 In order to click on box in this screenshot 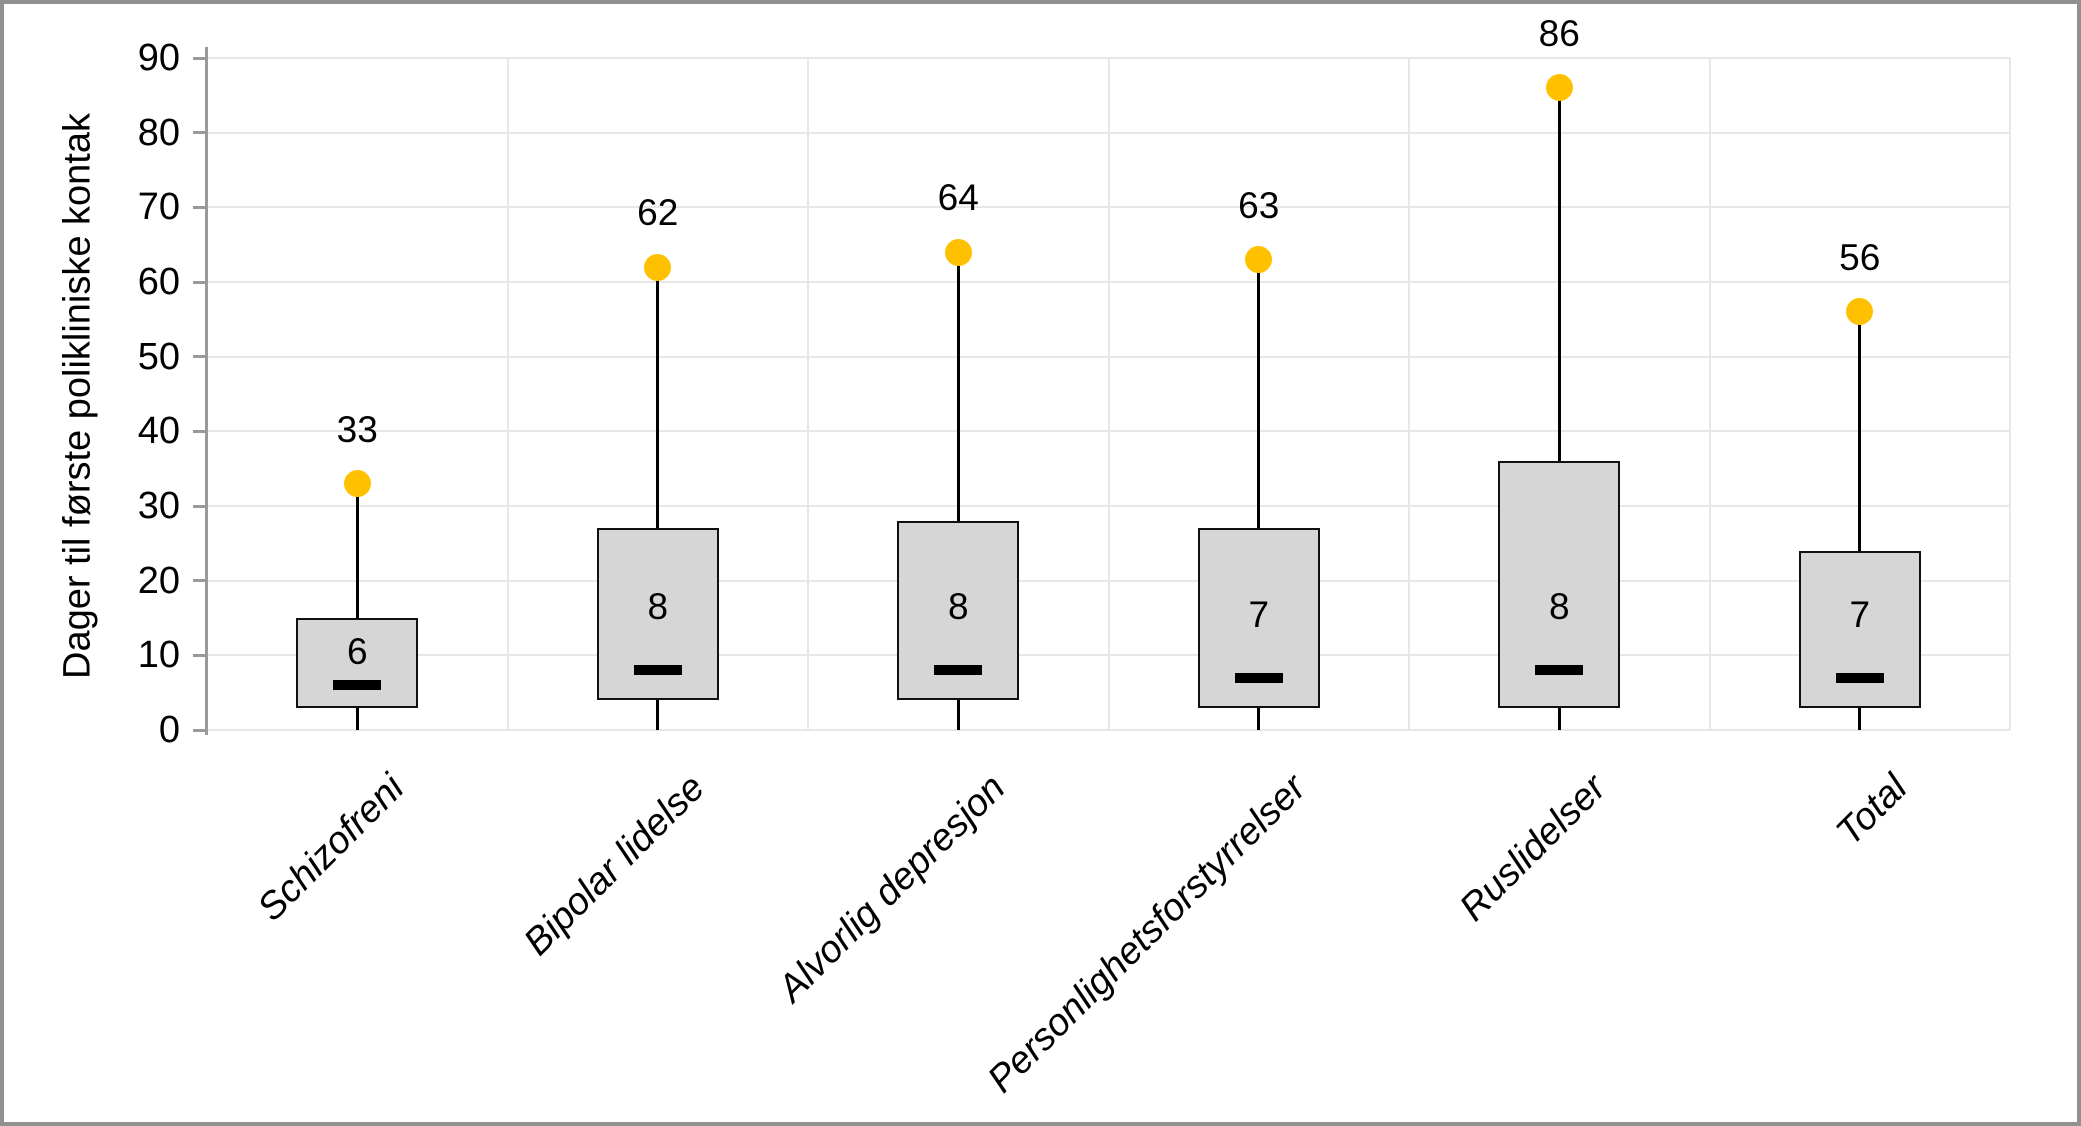, I will do `click(357, 663)`.